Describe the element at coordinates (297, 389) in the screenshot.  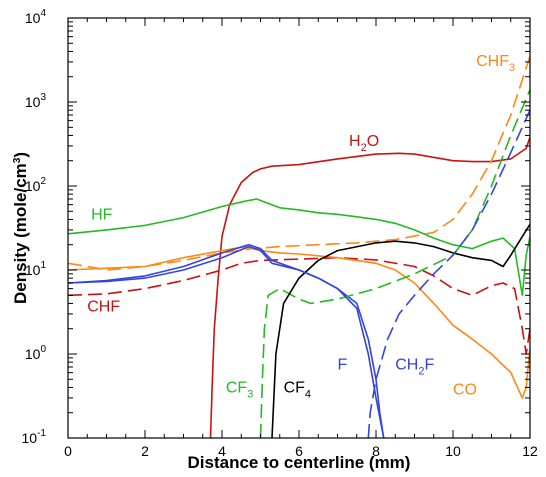
I see `series-label: CF4` at that location.